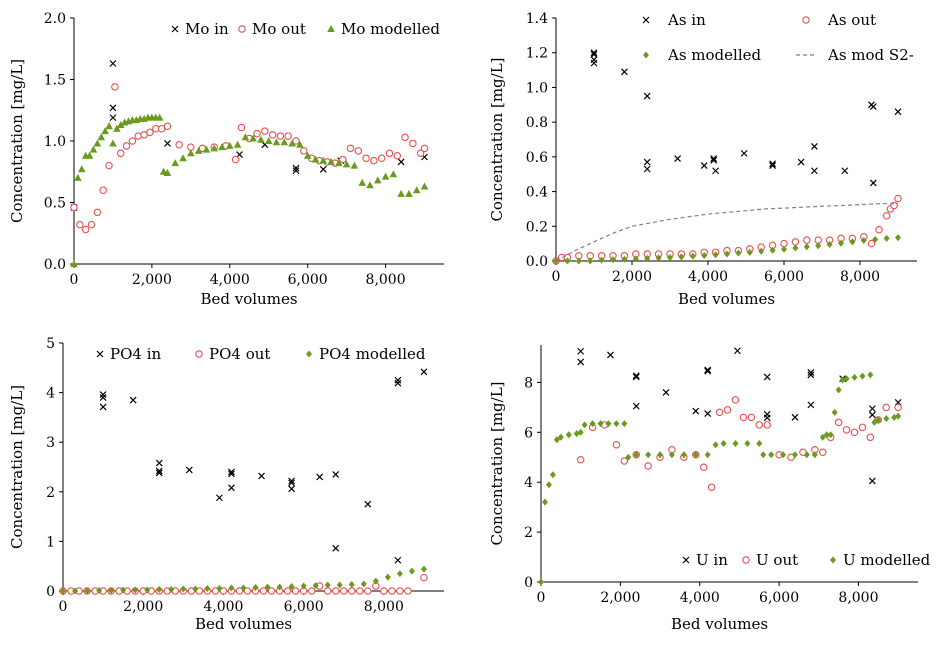  Describe the element at coordinates (50, 394) in the screenshot. I see `y-tick-label: 4` at that location.